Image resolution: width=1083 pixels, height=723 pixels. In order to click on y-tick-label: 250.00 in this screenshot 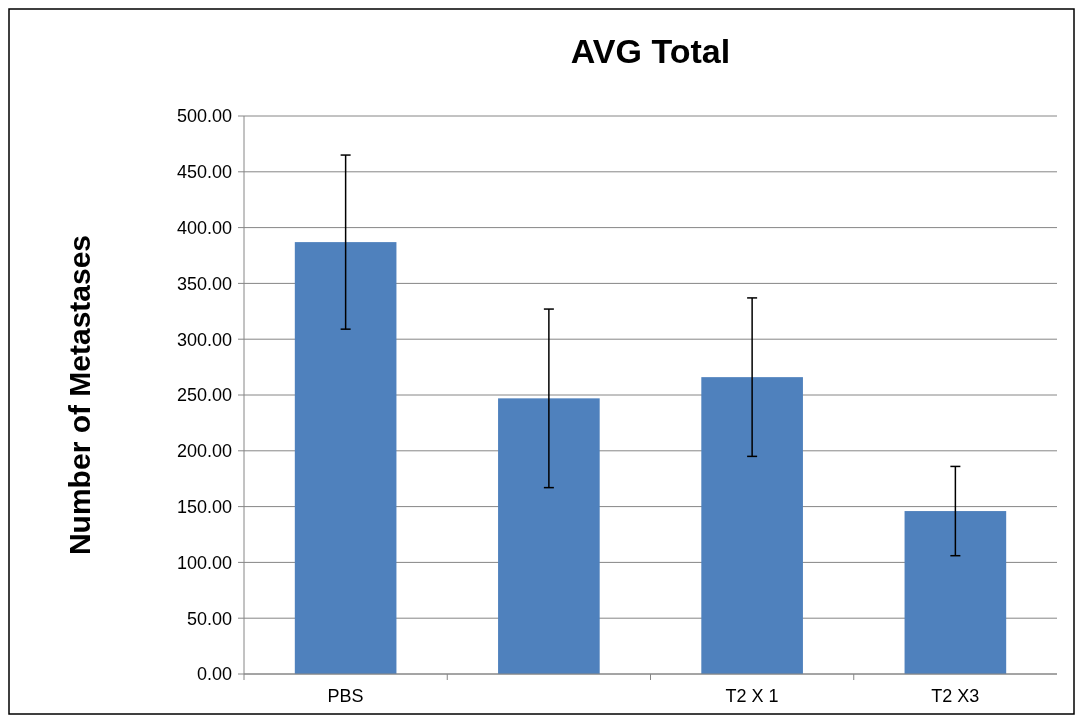, I will do `click(204, 395)`.